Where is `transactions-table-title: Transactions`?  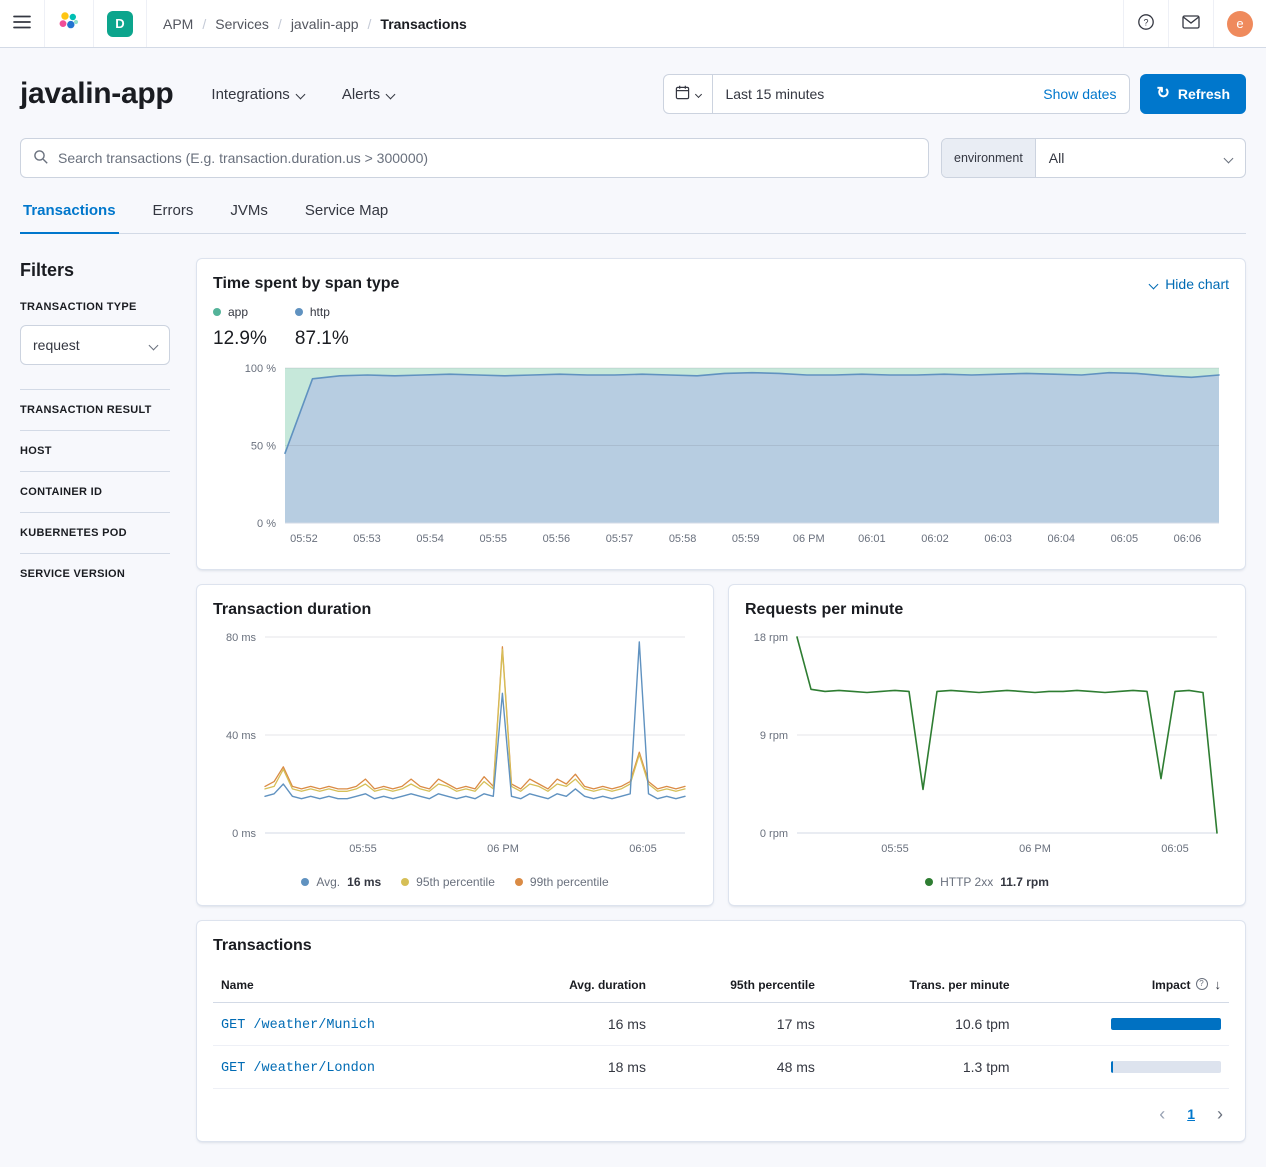
transactions-table-title: Transactions is located at coordinates (262, 945).